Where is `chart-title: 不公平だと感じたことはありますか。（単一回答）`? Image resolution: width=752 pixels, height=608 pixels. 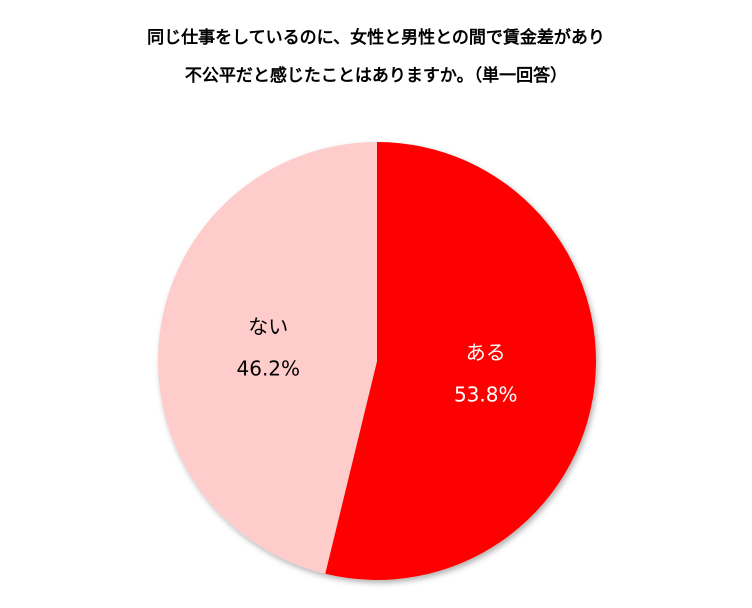
chart-title: 不公平だと感じたことはありますか。（単一回答） is located at coordinates (376, 75).